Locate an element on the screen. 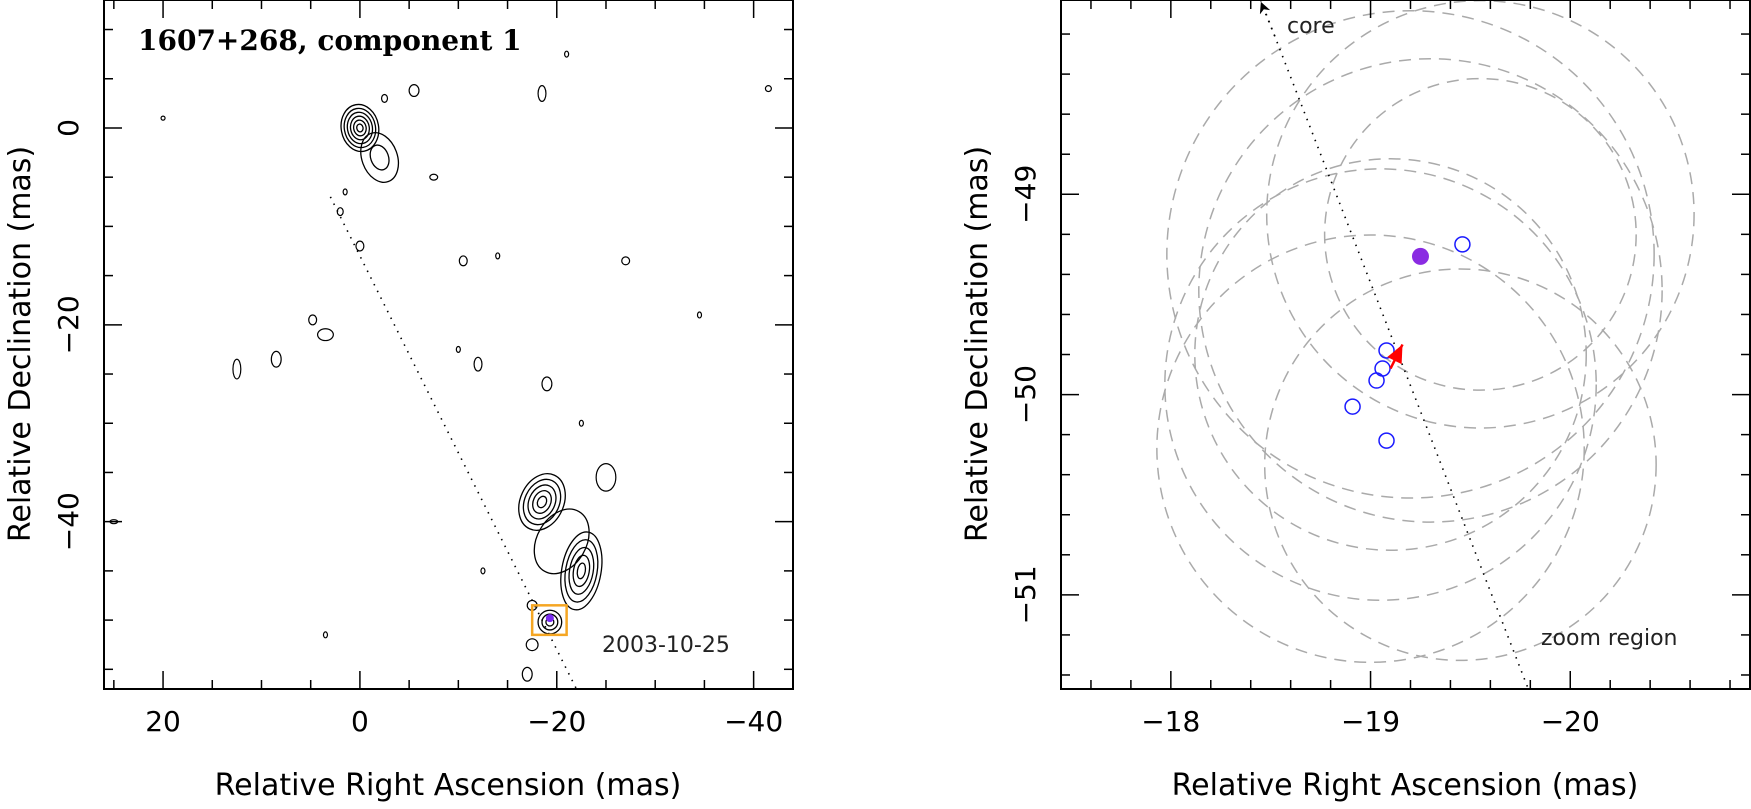 The image size is (1751, 809). contour-core is located at coordinates (359, 128).